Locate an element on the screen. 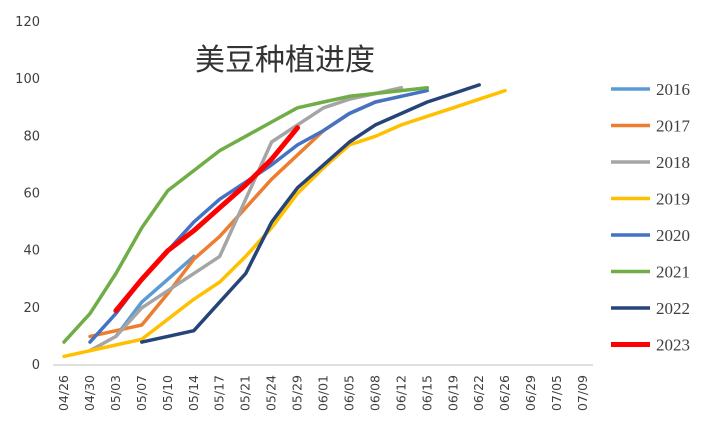 This screenshot has height=434, width=722. x-tick-label: 06/22 is located at coordinates (478, 393).